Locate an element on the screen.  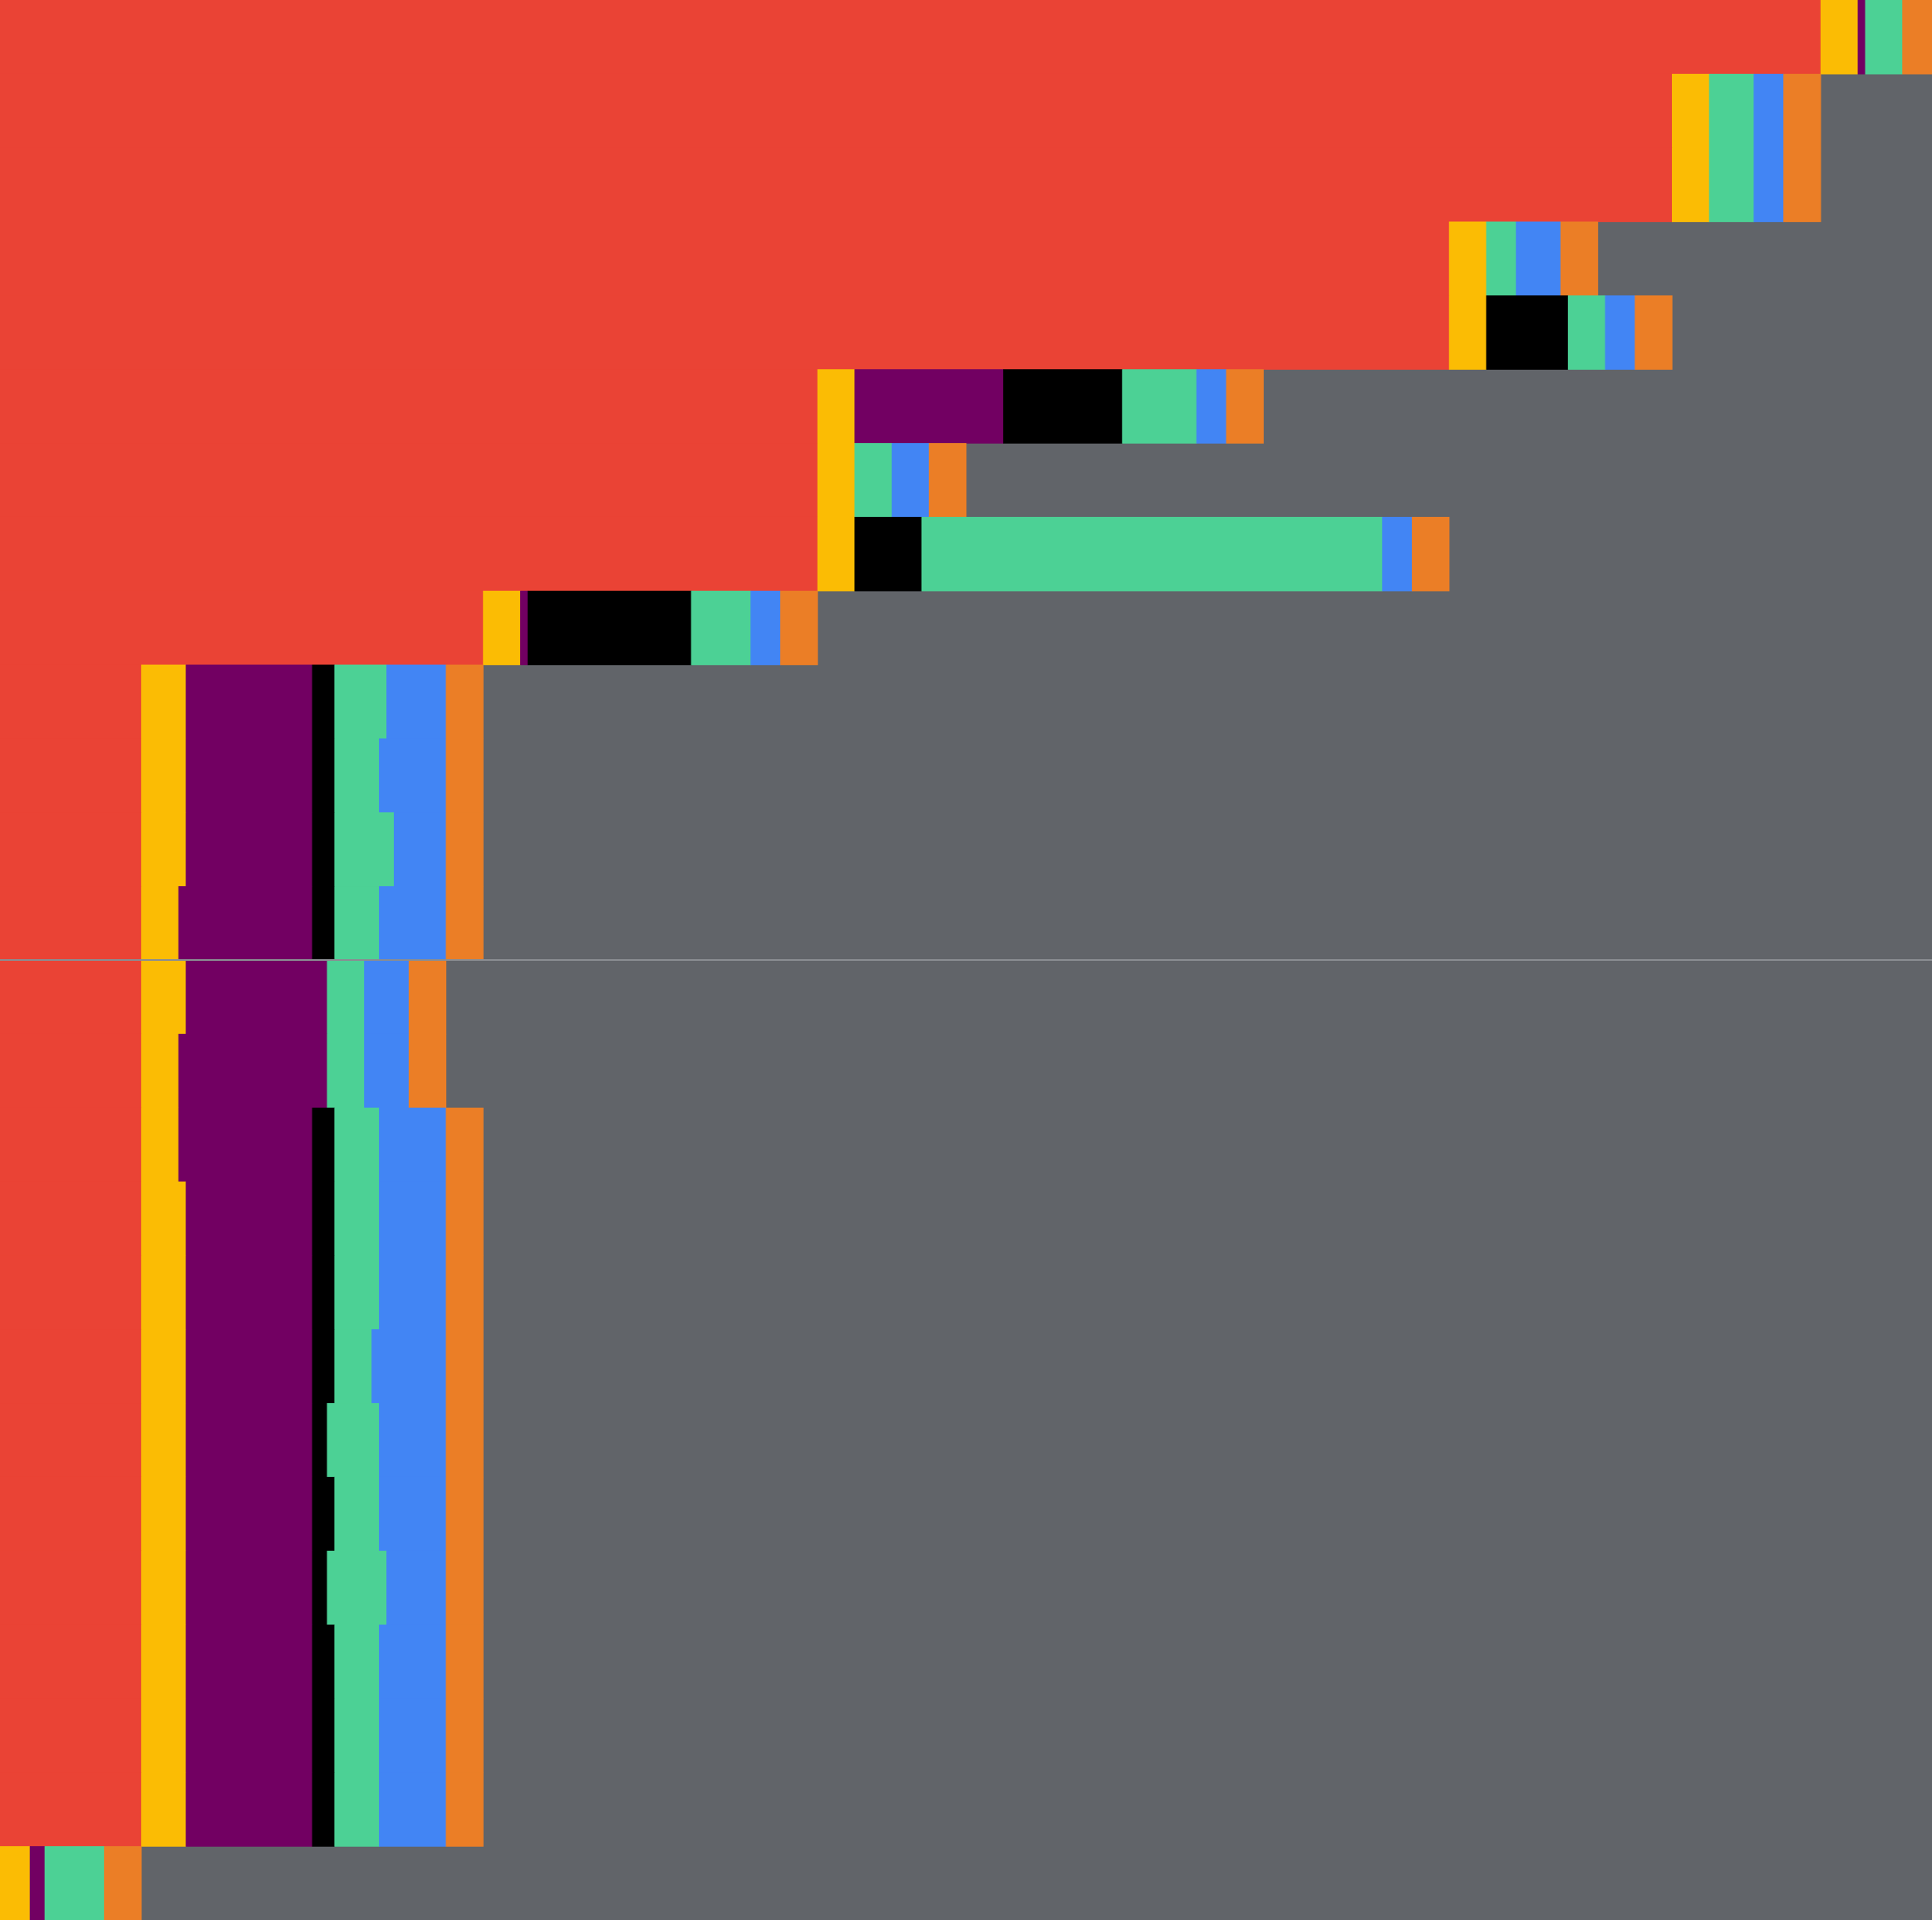
bar-segment-row19-purple is located at coordinates (249, 1366).